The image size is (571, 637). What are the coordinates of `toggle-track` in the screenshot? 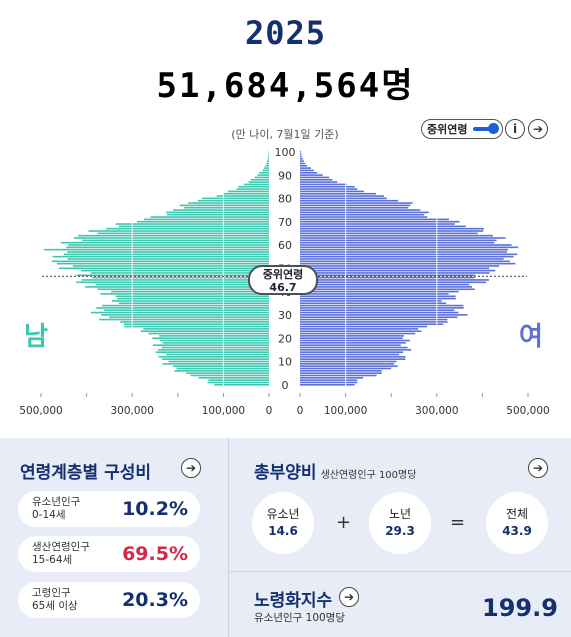 It's located at (485, 129).